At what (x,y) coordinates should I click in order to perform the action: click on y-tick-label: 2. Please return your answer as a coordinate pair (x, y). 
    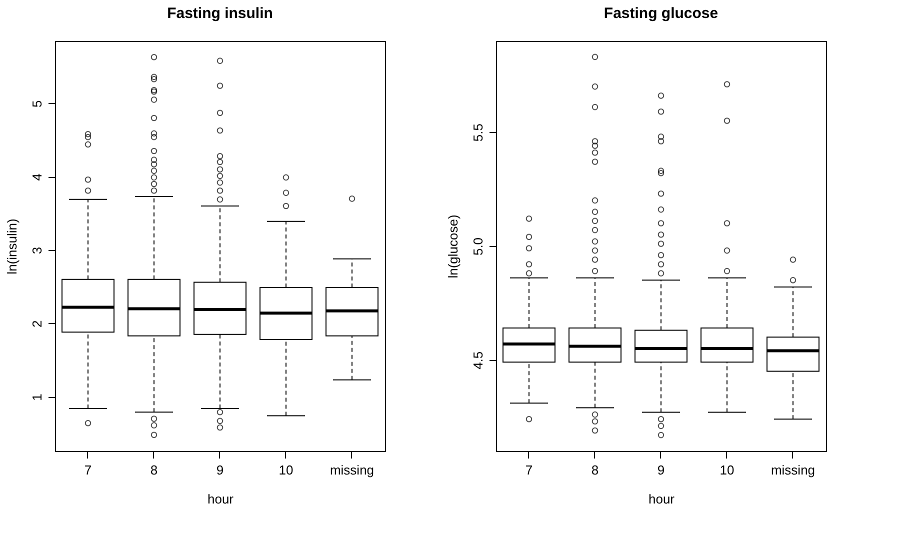
    Looking at the image, I should click on (37, 324).